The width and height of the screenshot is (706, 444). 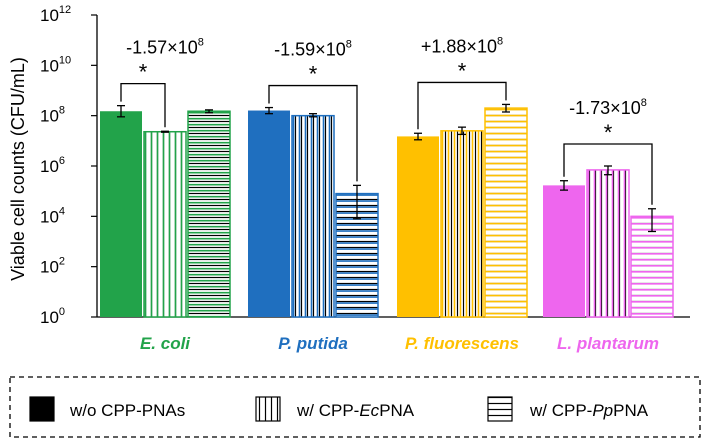 What do you see at coordinates (52, 215) in the screenshot?
I see `y-tick-label: 10⁴` at bounding box center [52, 215].